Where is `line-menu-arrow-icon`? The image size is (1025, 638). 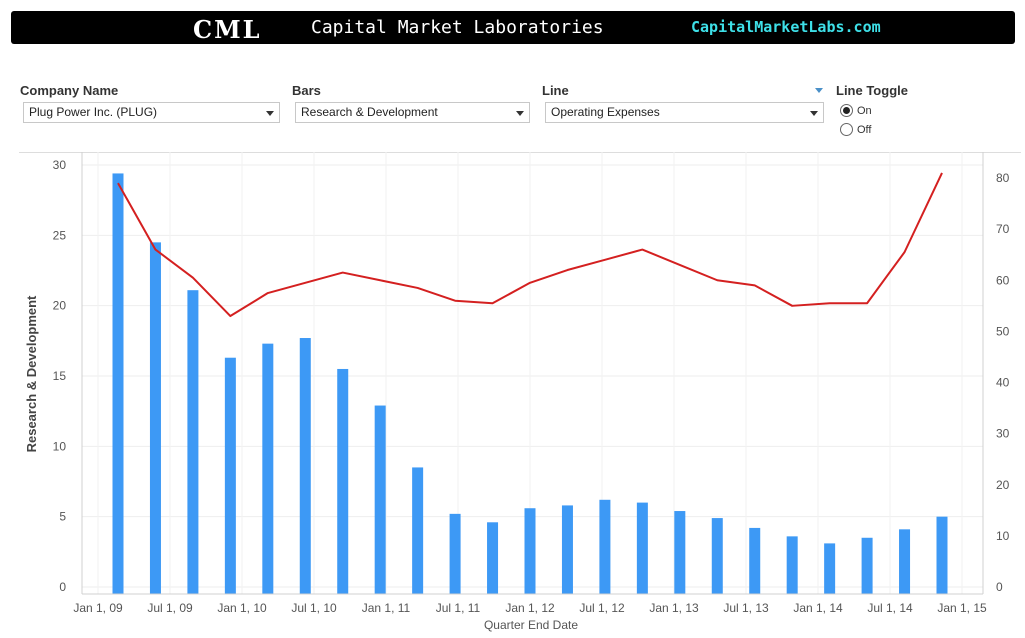 line-menu-arrow-icon is located at coordinates (819, 90).